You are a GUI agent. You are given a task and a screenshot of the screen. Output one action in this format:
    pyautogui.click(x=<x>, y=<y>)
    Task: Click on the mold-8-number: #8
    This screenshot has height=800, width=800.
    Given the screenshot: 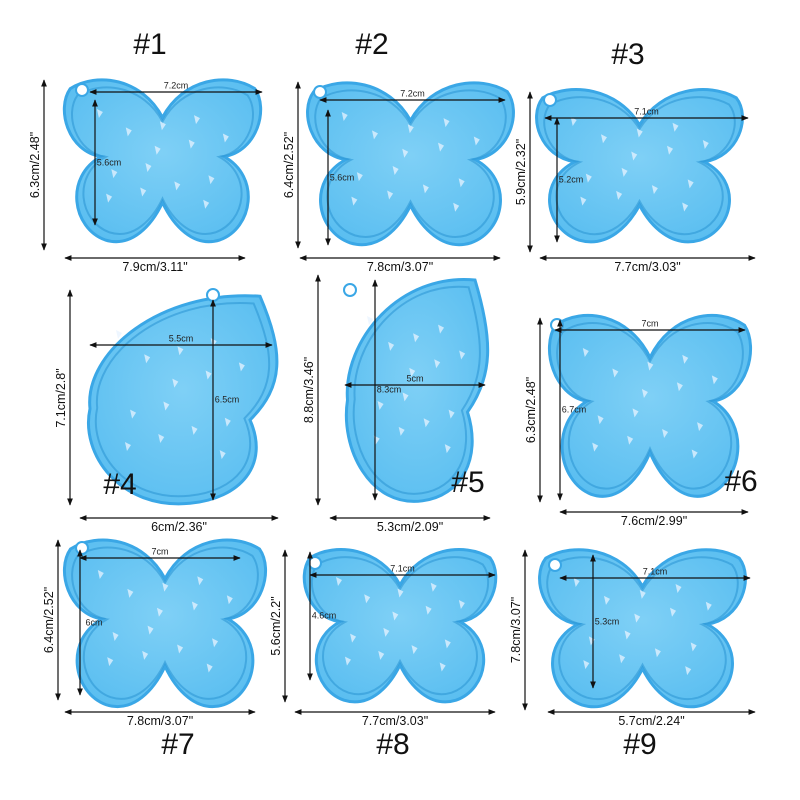 What is the action you would take?
    pyautogui.click(x=393, y=744)
    